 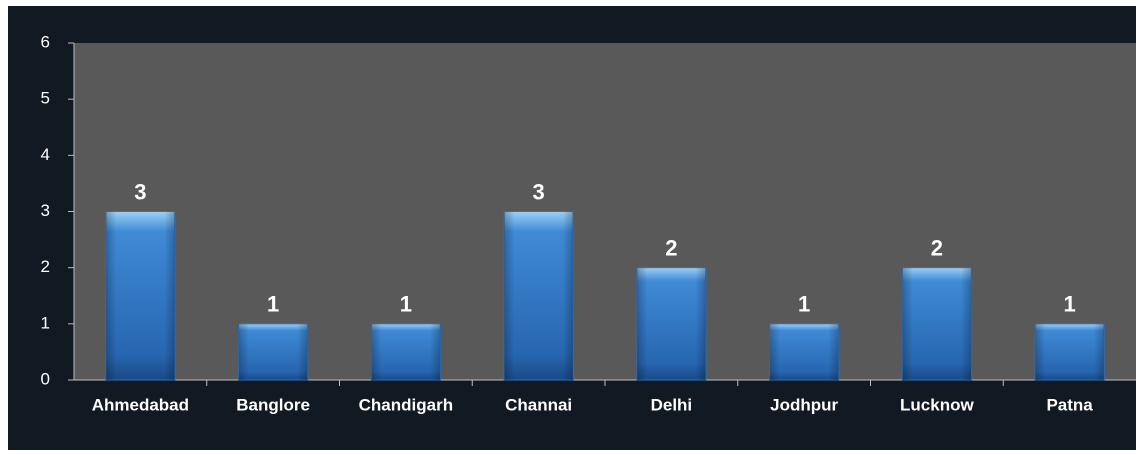 I want to click on x-tick-label: Jodhpur, so click(x=804, y=404).